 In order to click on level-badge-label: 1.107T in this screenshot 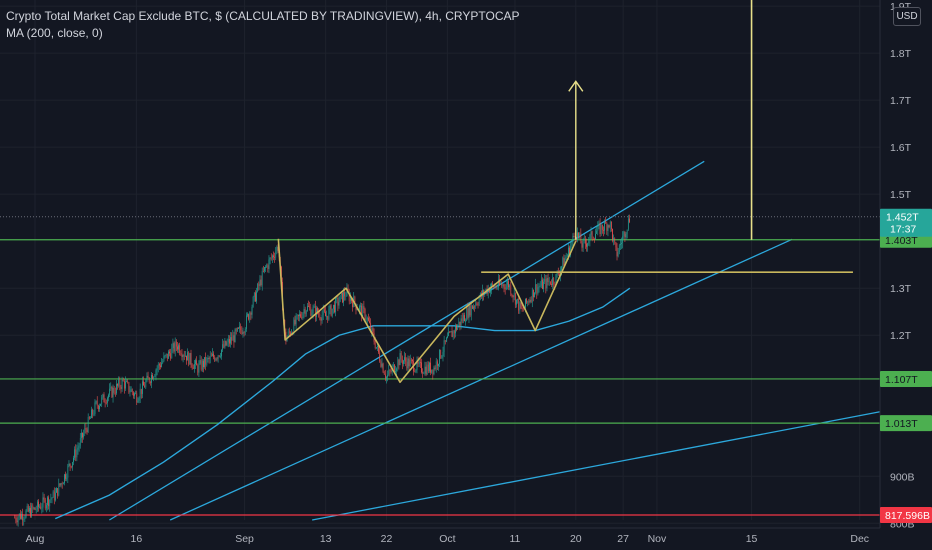, I will do `click(901, 380)`.